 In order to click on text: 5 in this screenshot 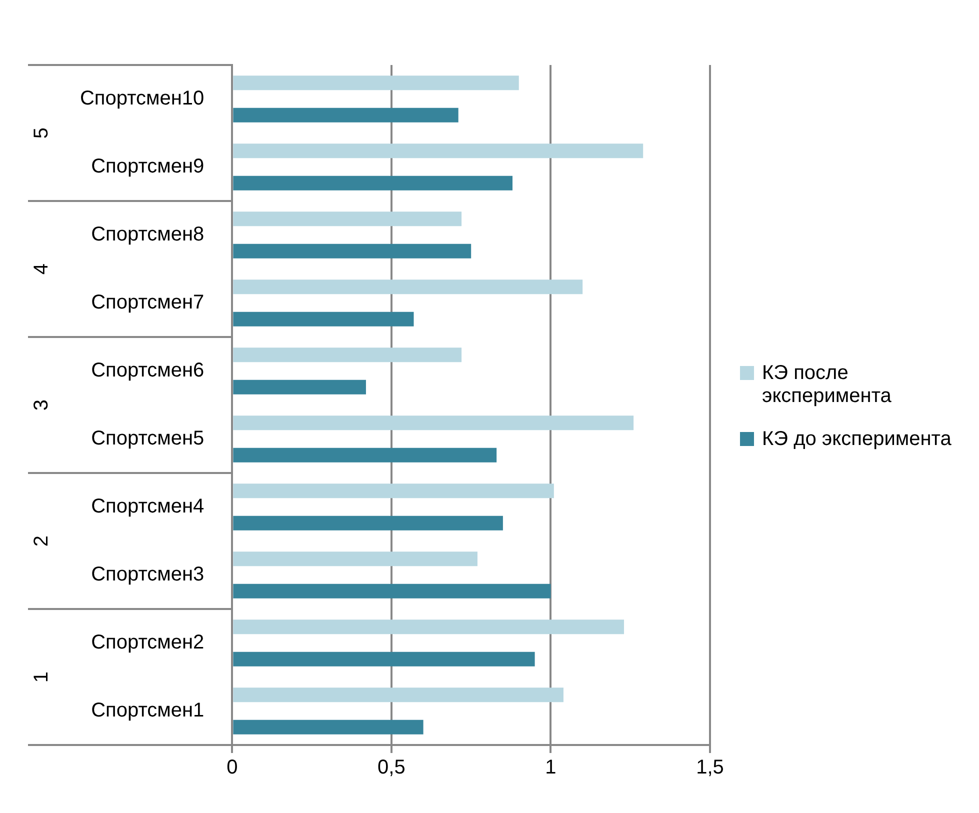, I will do `click(41, 133)`.